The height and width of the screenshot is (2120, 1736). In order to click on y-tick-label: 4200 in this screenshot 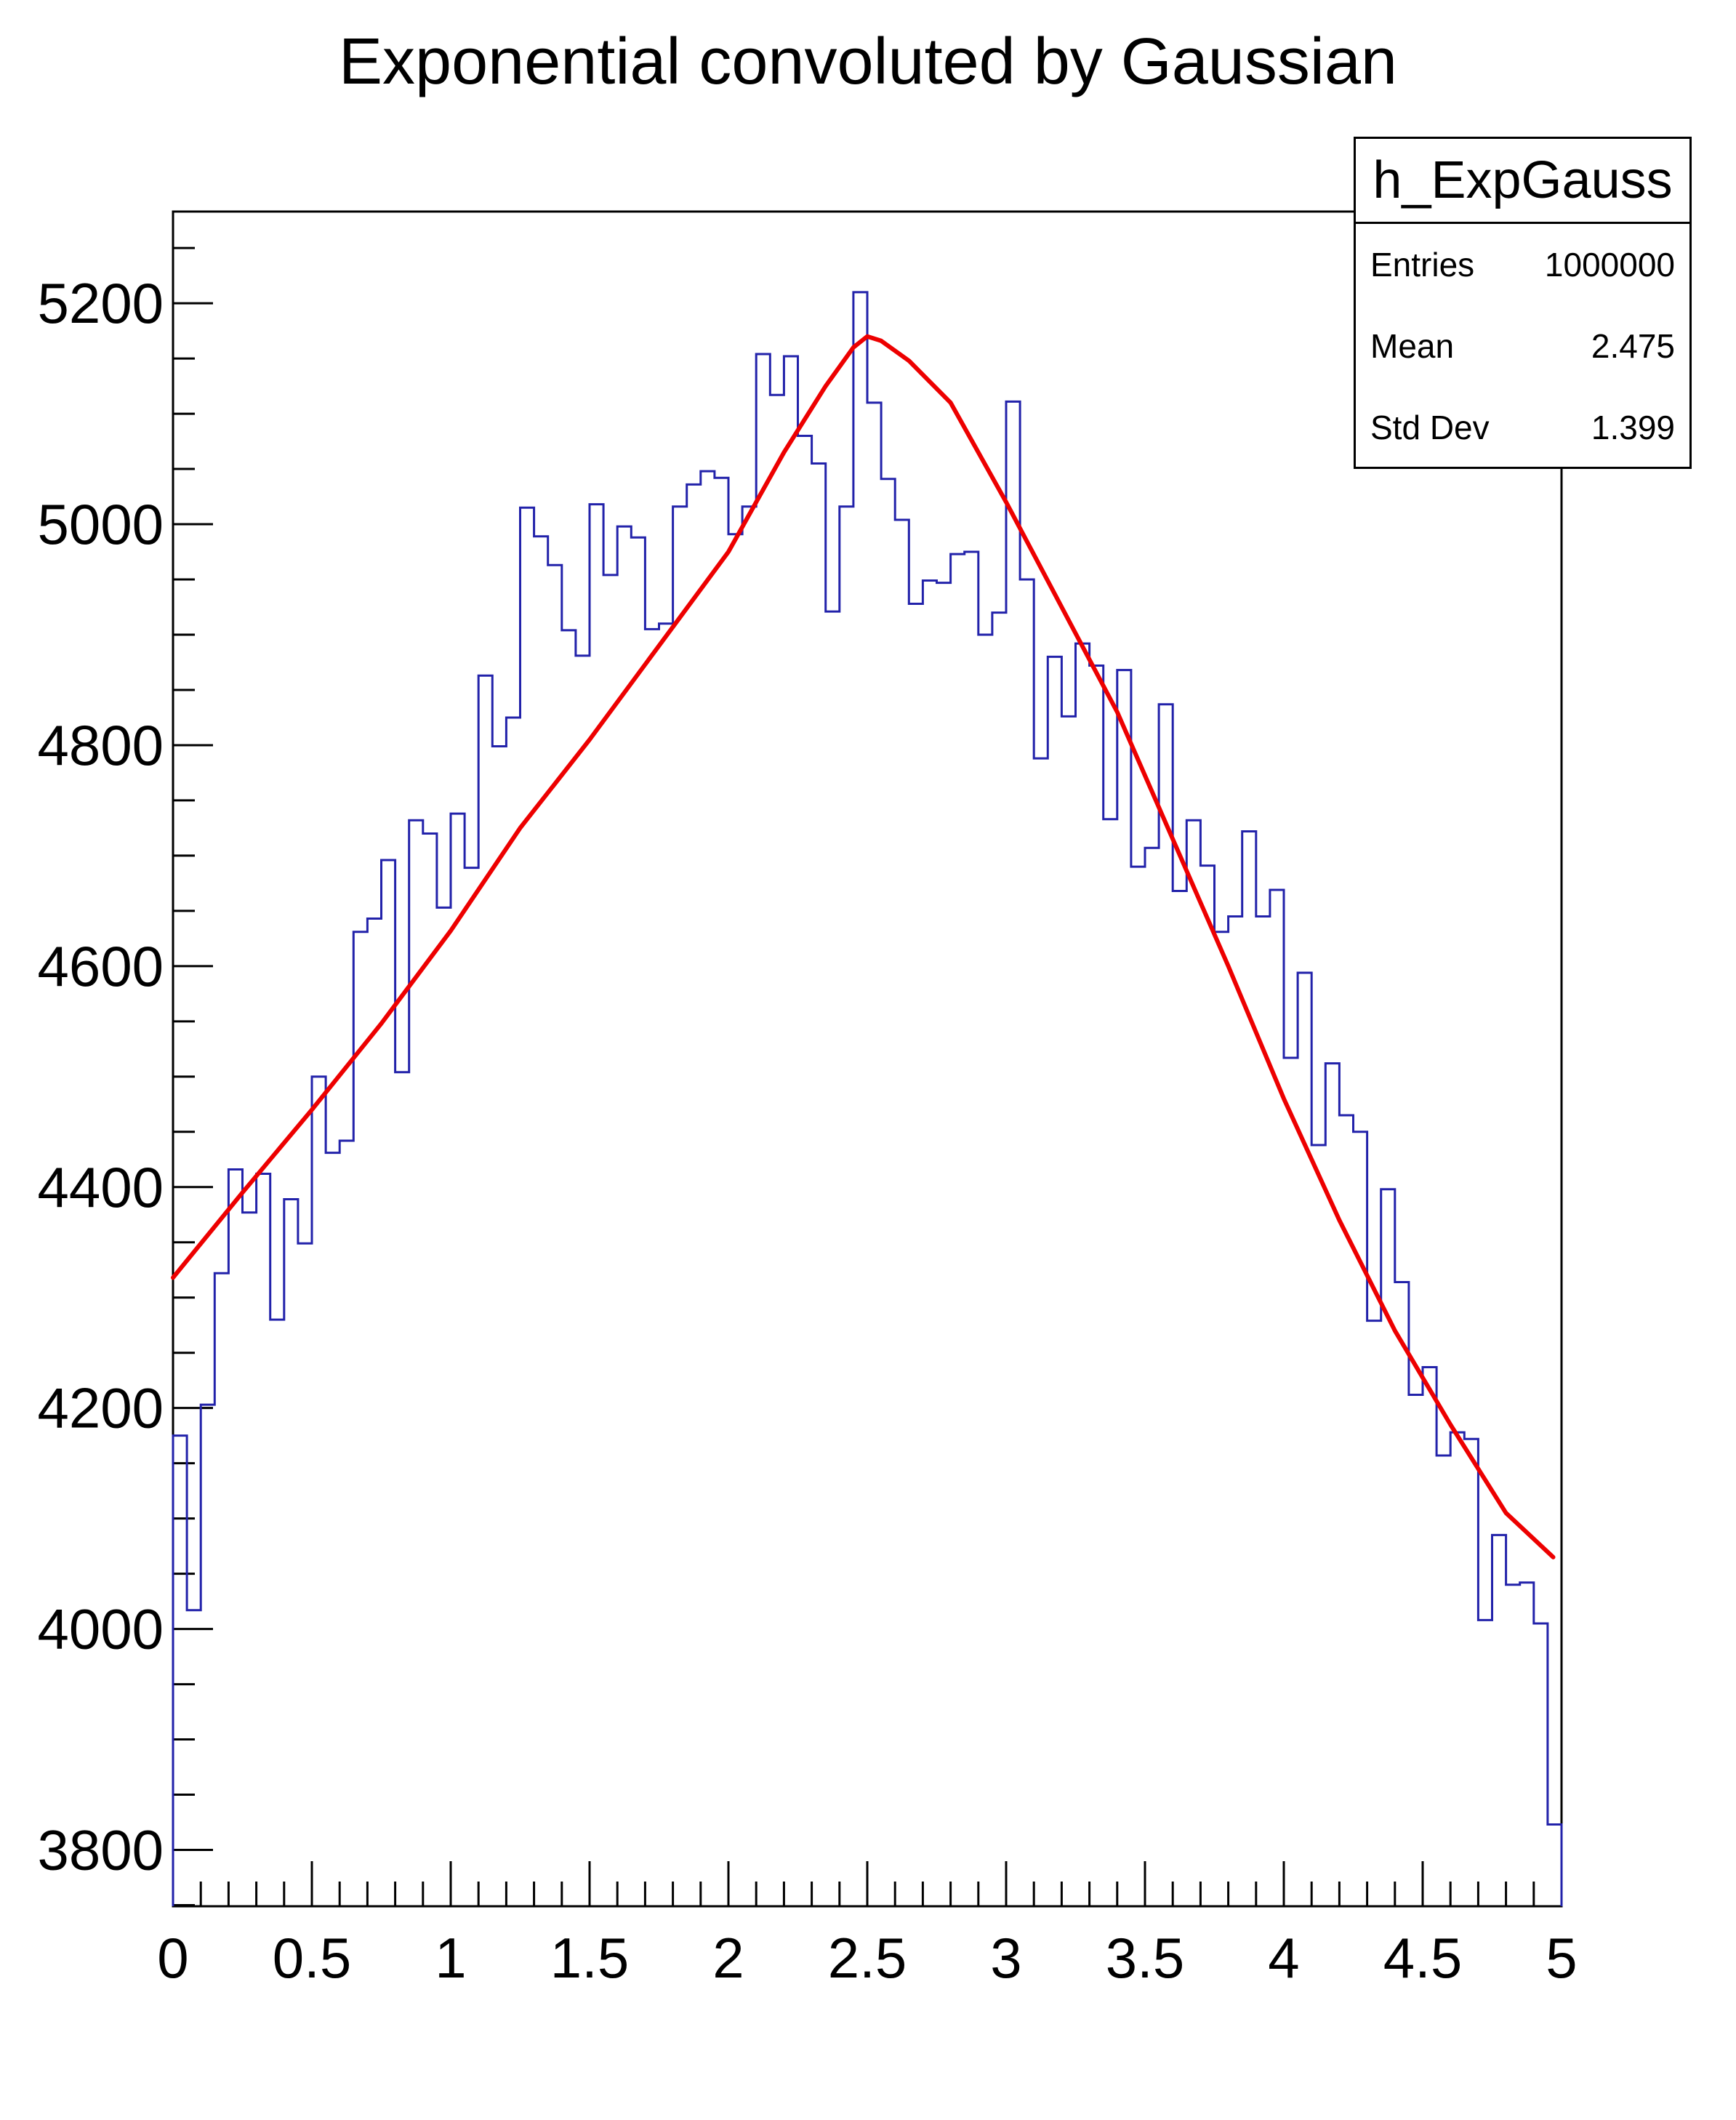, I will do `click(100, 1408)`.